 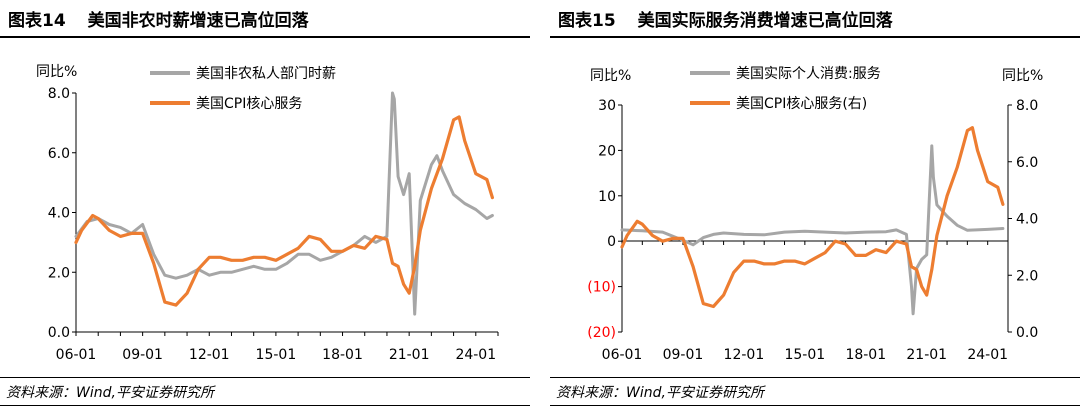 I want to click on y-right-tick-label: 2.0, so click(x=1027, y=276).